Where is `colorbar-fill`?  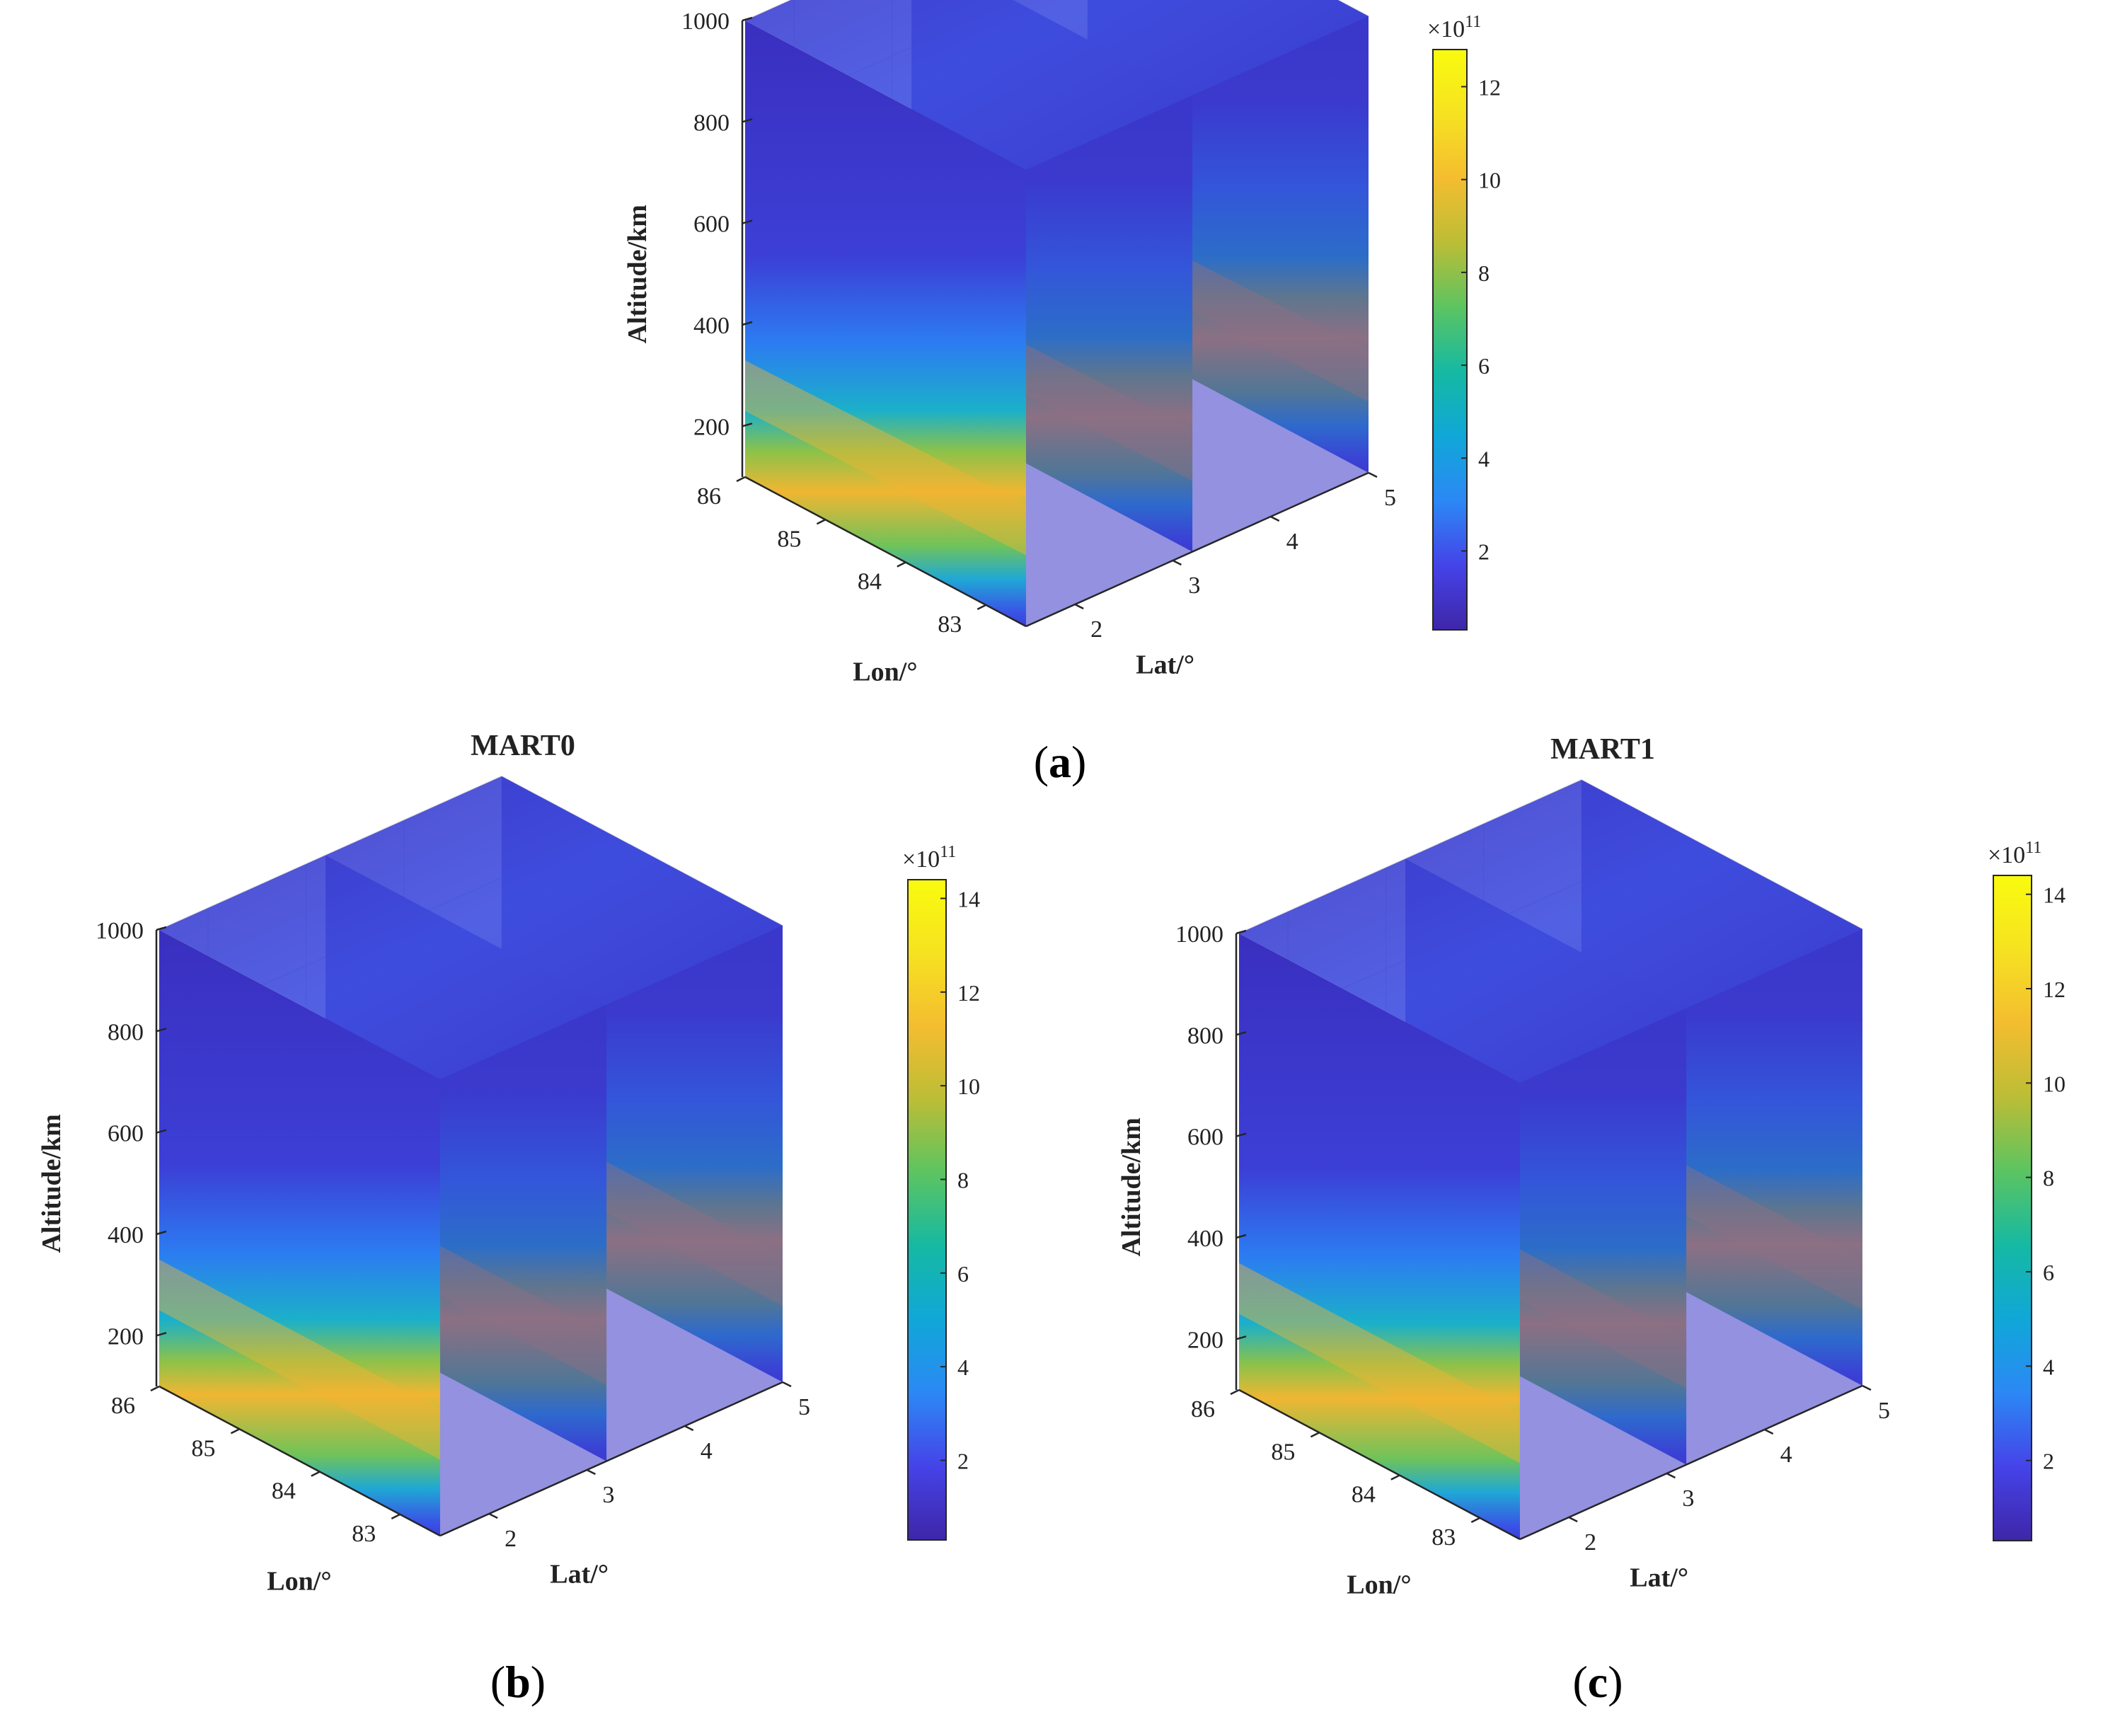
colorbar-fill is located at coordinates (2012, 1208).